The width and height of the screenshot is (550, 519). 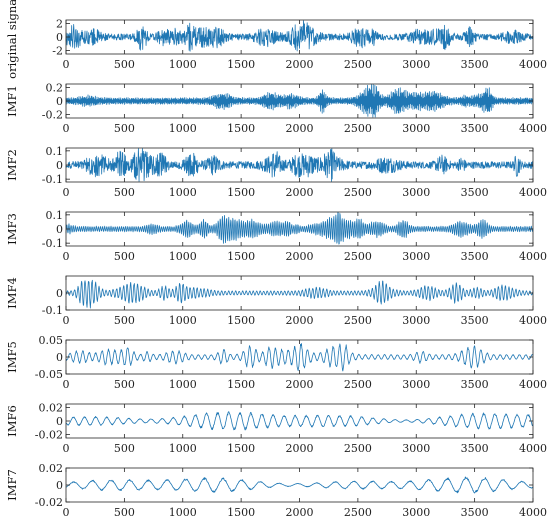 What do you see at coordinates (51, 340) in the screenshot?
I see `y-tick-label: 0.05` at bounding box center [51, 340].